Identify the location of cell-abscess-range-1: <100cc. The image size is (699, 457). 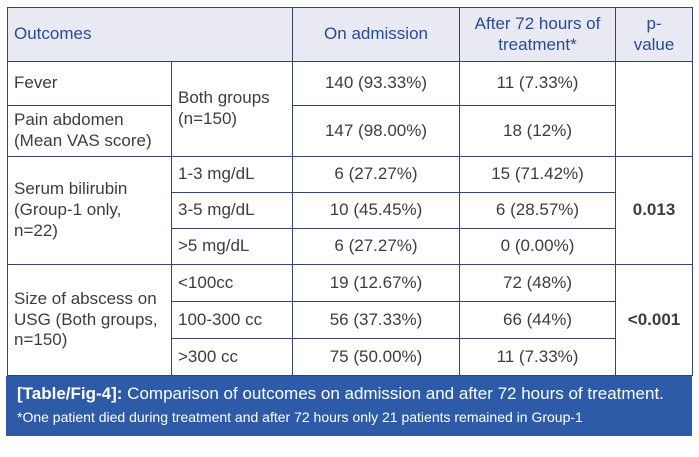
(232, 283).